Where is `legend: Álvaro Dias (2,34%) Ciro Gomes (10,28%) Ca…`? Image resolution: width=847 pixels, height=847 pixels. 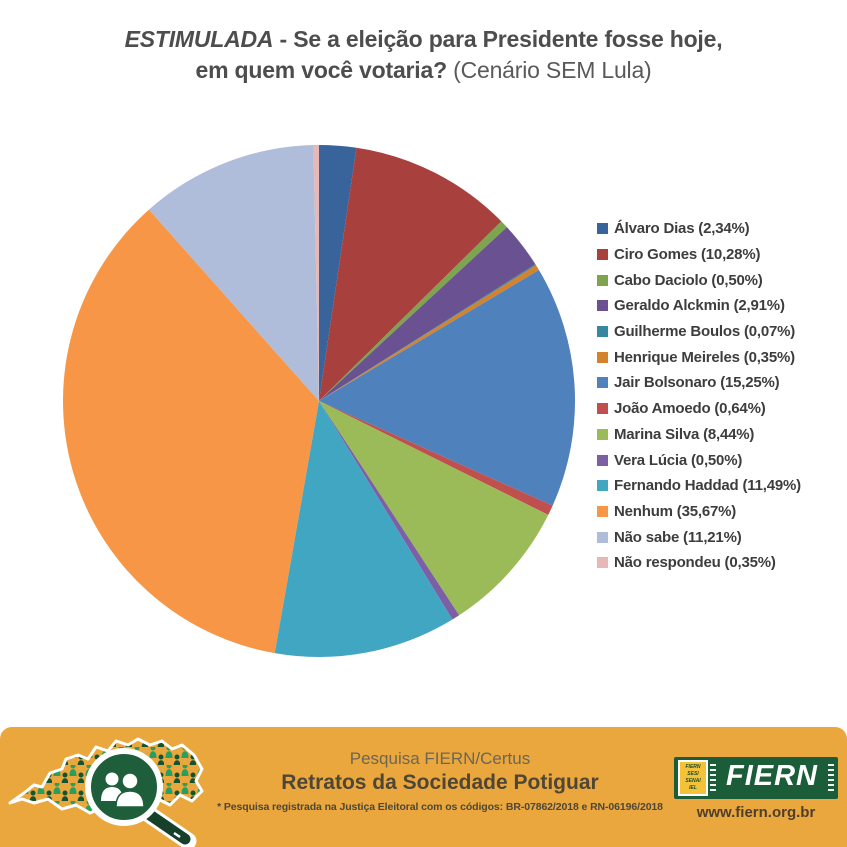 legend: Álvaro Dias (2,34%) Ciro Gomes (10,28%) Ca… is located at coordinates (699, 396).